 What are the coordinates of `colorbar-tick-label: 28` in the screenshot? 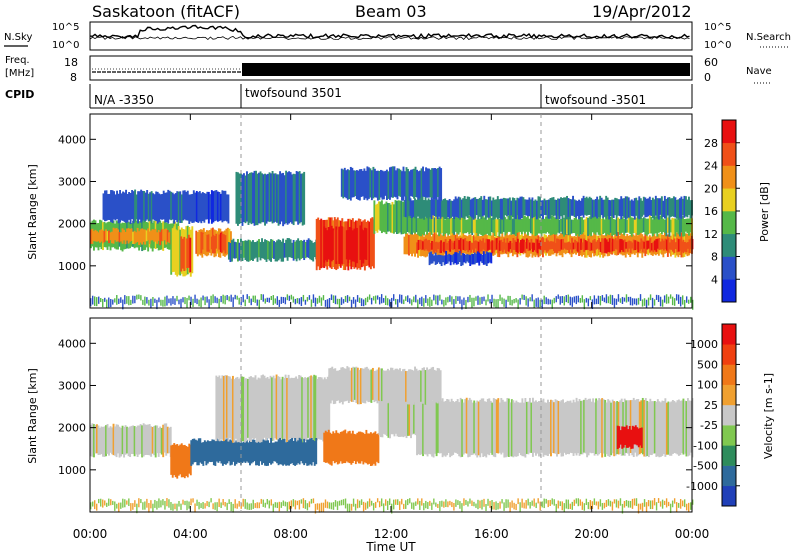 It's located at (711, 143).